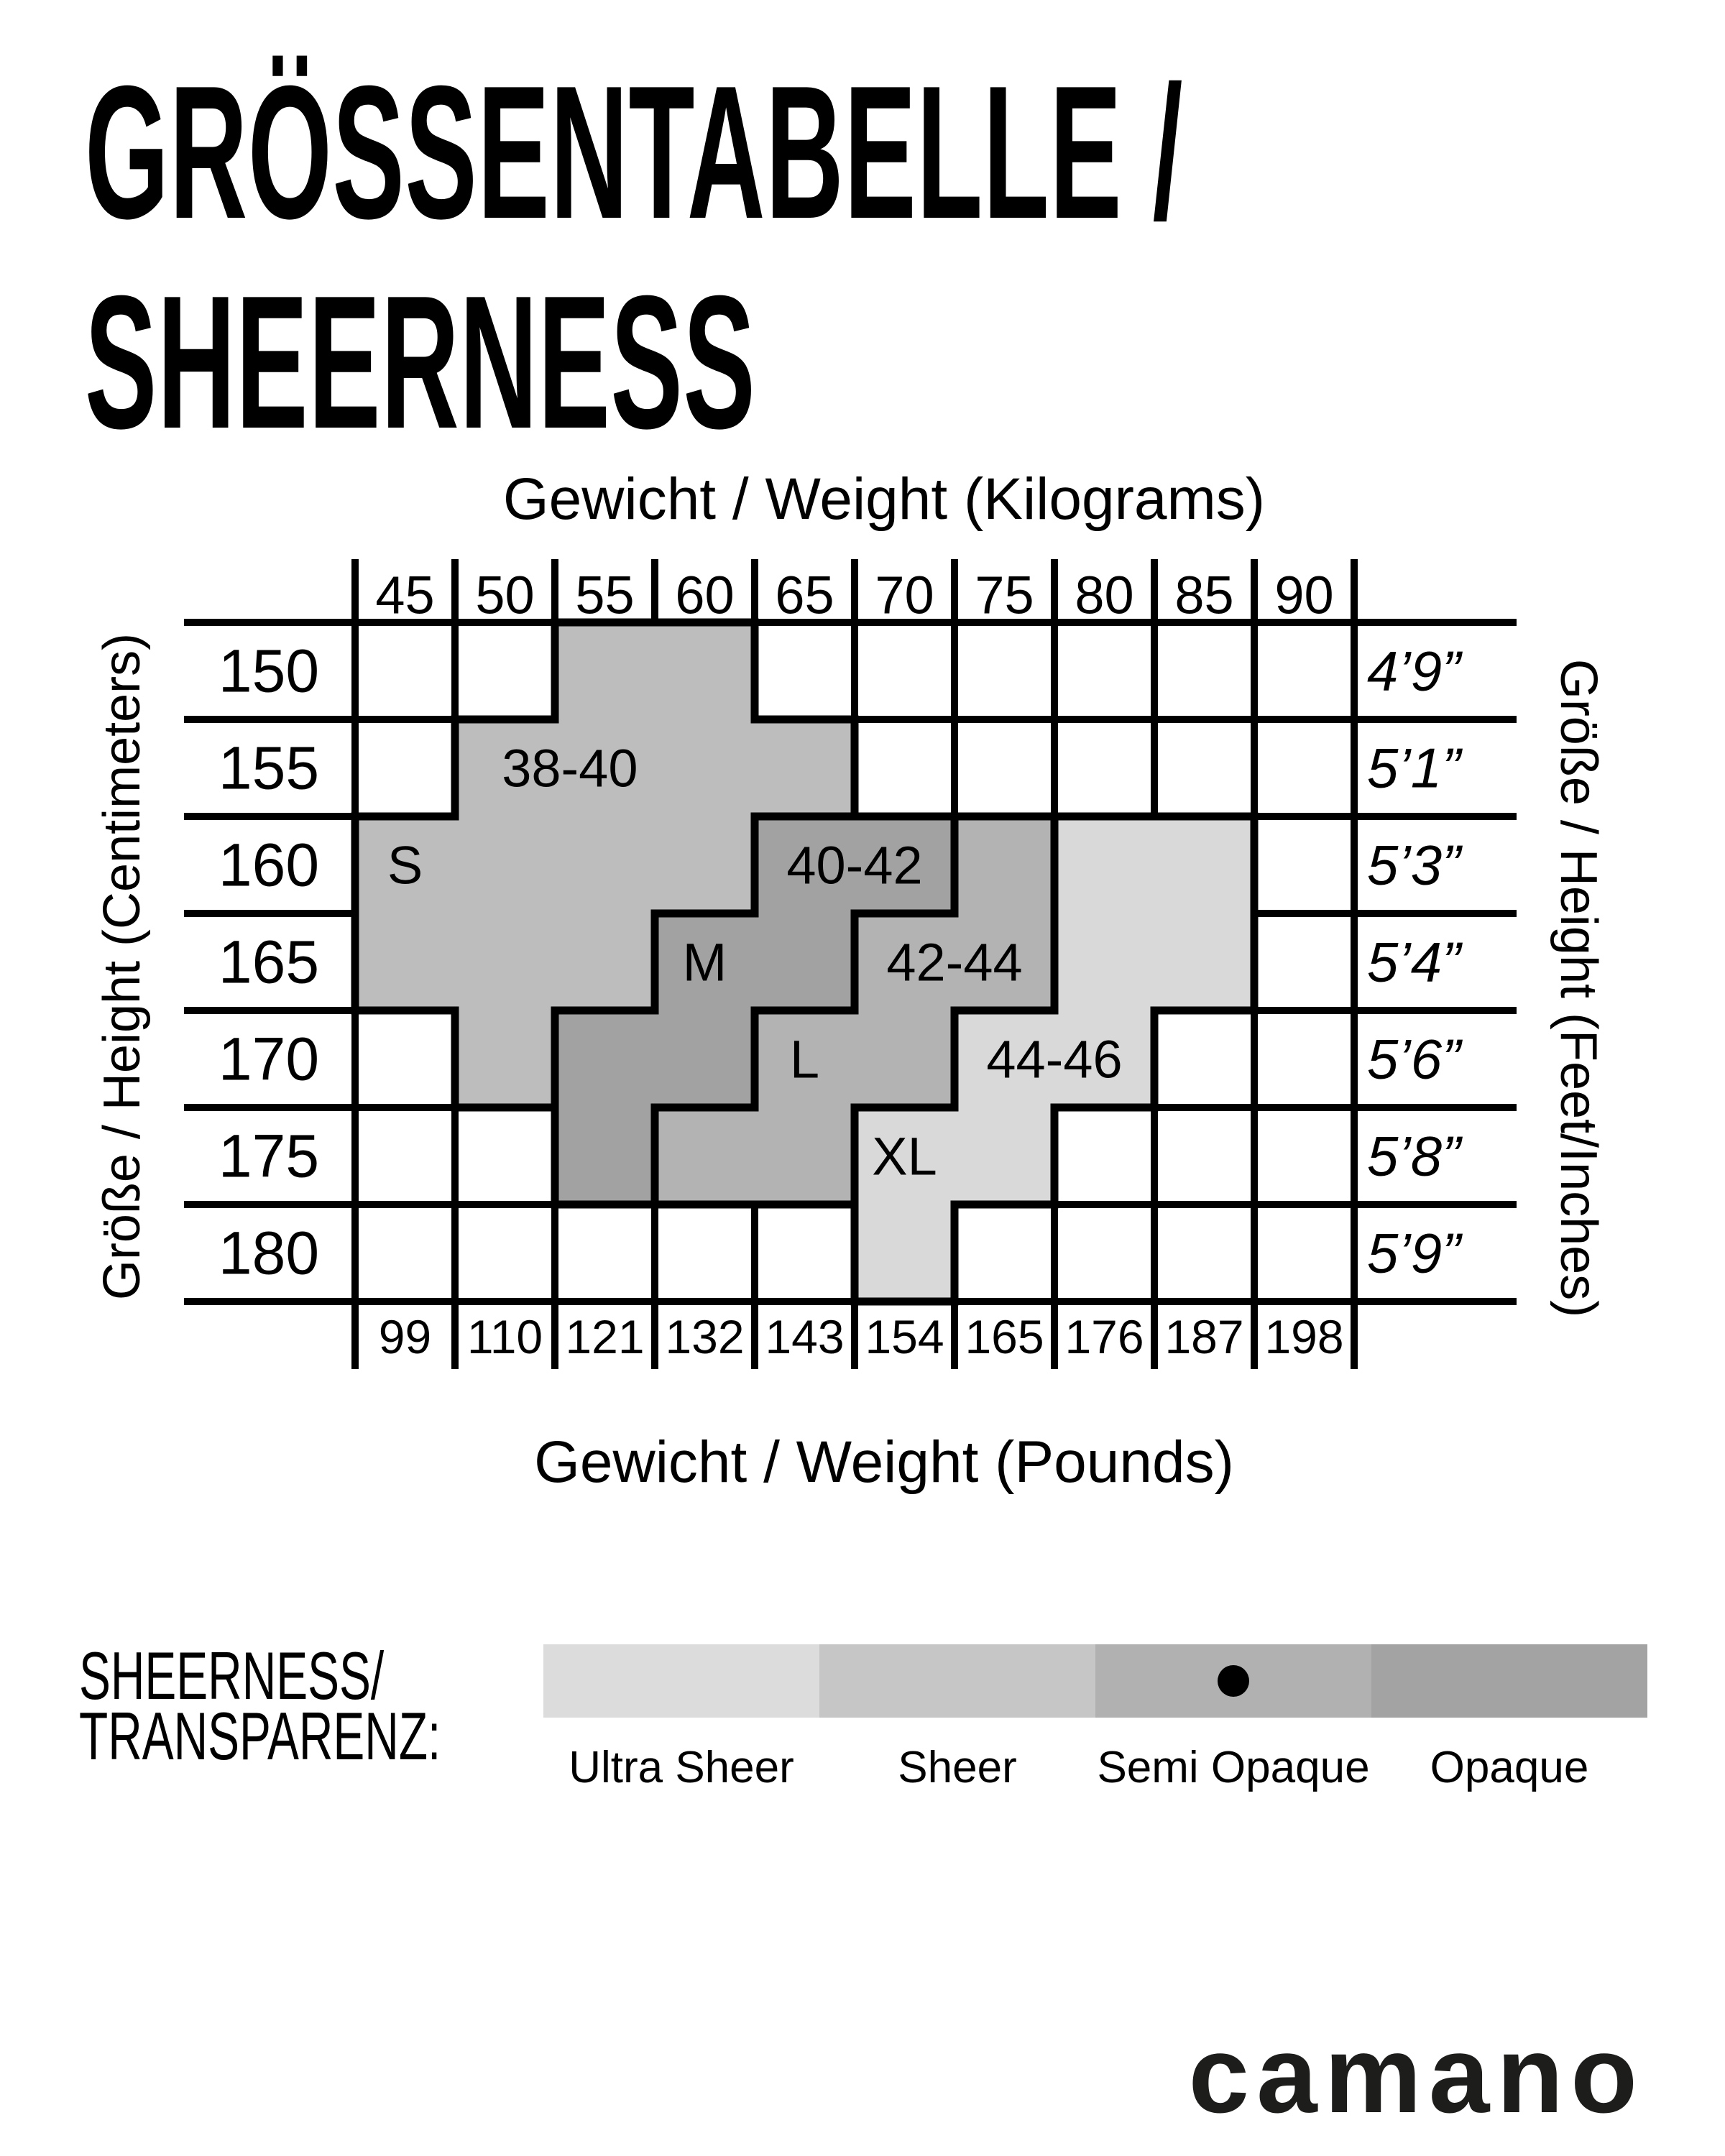 Image resolution: width=1725 pixels, height=2156 pixels. Describe the element at coordinates (1509, 1767) in the screenshot. I see `legend-label: Opaque` at that location.